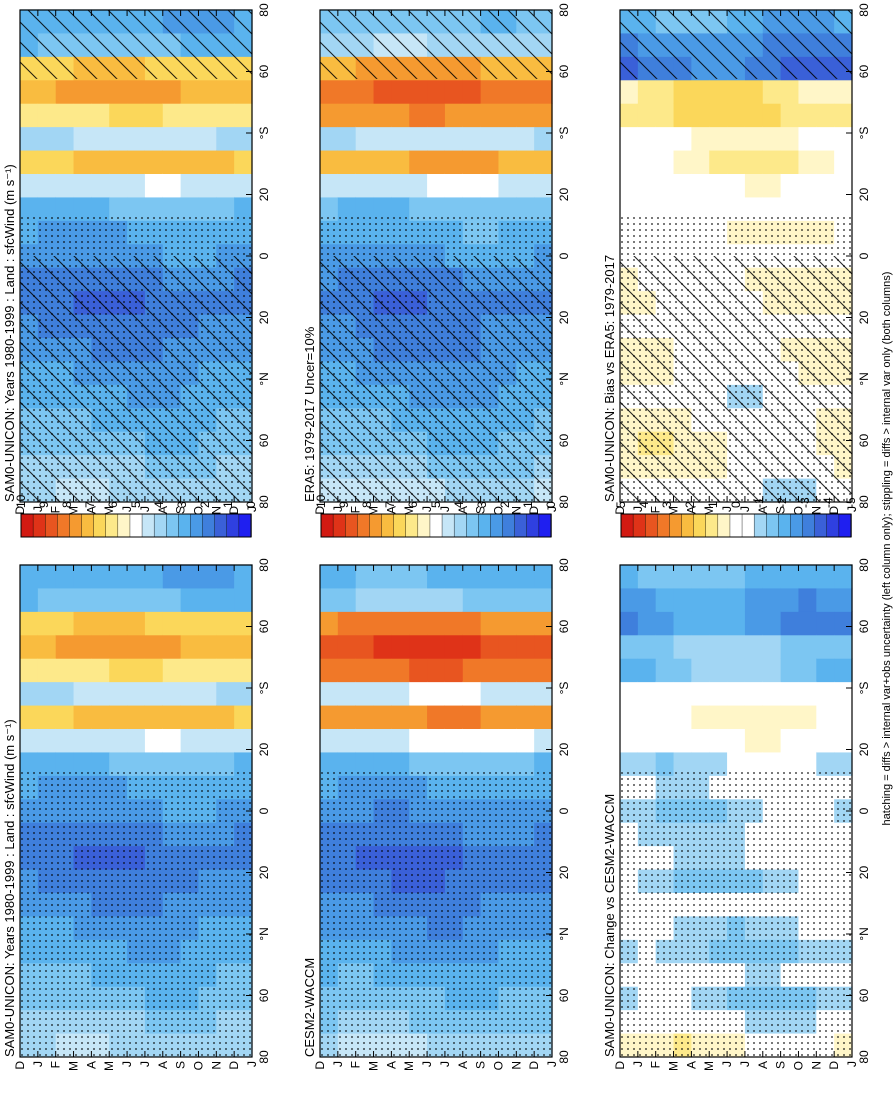 The image size is (895, 1097). I want to click on month-tick-label: S, so click(781, 510).